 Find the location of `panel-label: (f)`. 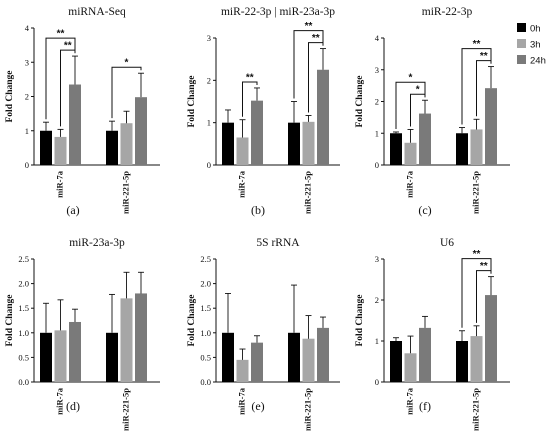

panel-label: (f) is located at coordinates (425, 406).